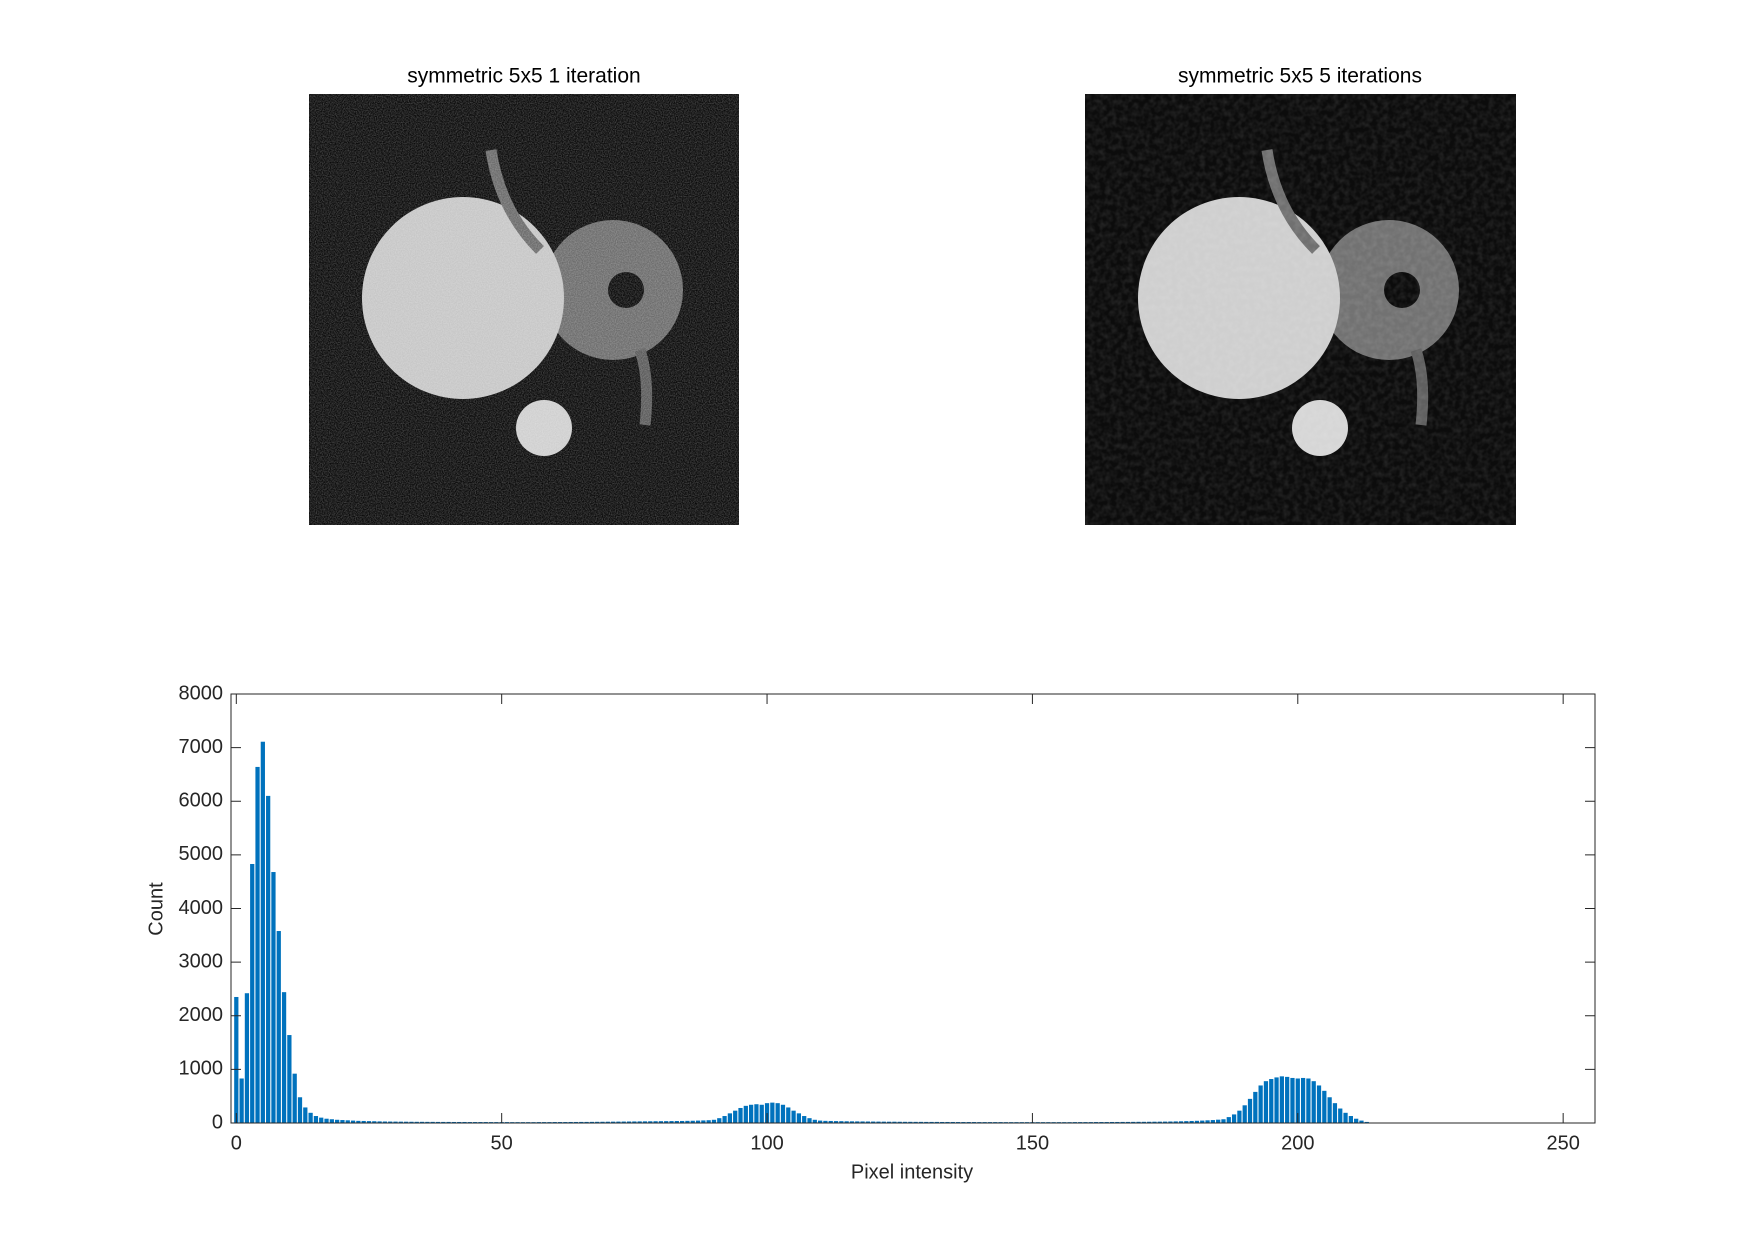 The width and height of the screenshot is (1754, 1256). What do you see at coordinates (201, 908) in the screenshot?
I see `y-tick-label: 4000` at bounding box center [201, 908].